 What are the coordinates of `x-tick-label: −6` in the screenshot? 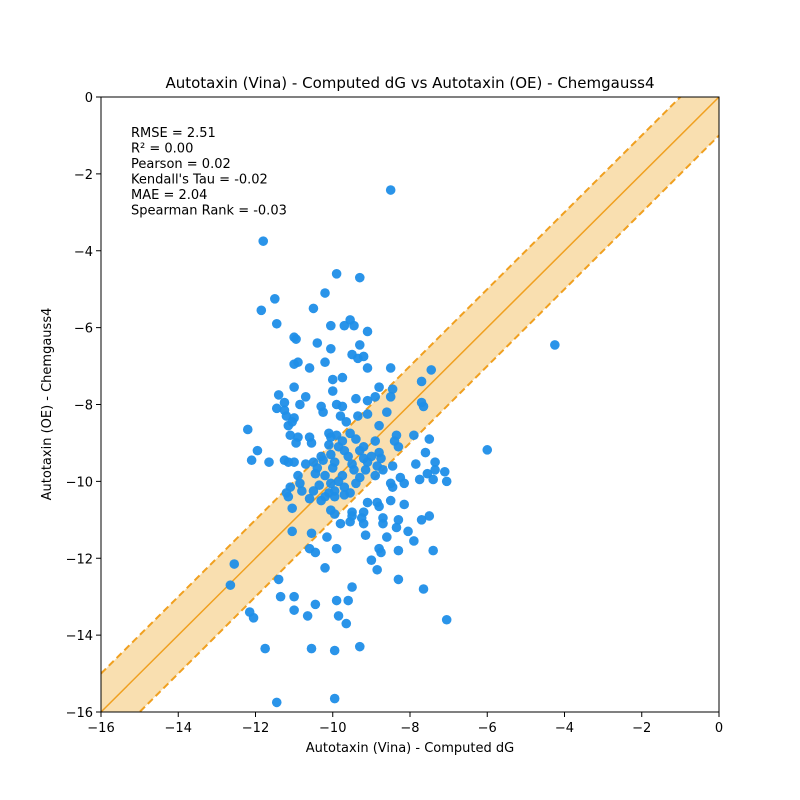 It's located at (487, 728).